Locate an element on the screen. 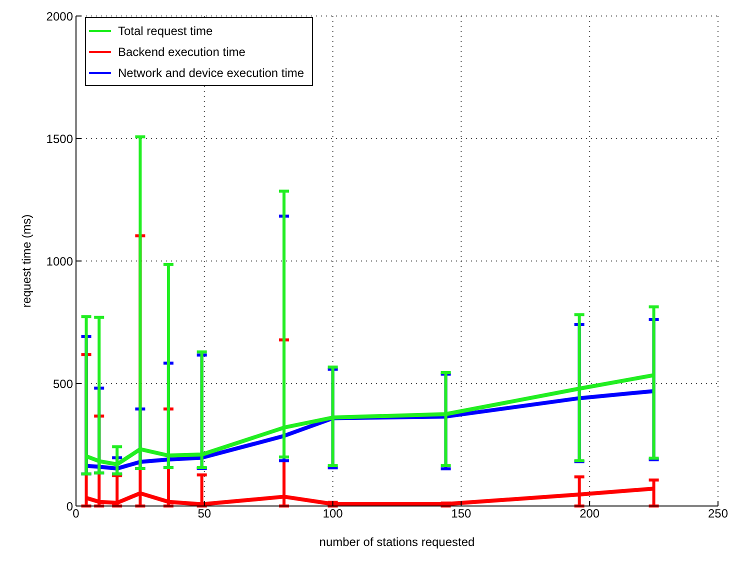  x-tick-label: 150 is located at coordinates (461, 513).